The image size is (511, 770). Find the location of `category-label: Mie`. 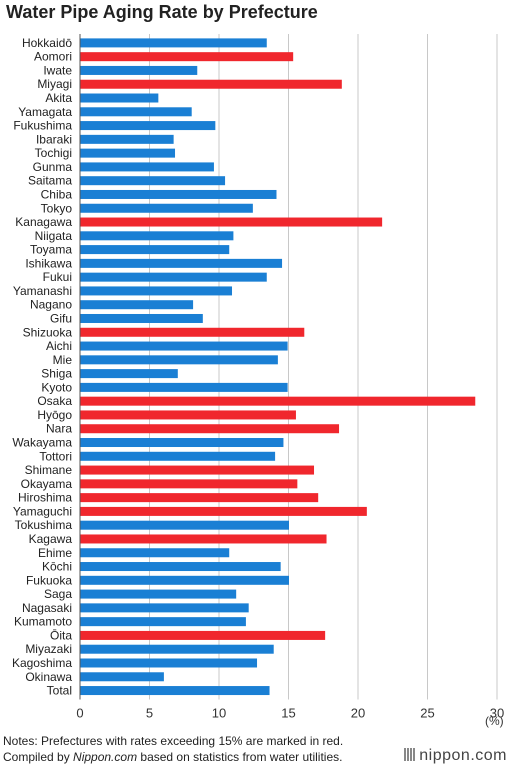

category-label: Mie is located at coordinates (63, 360).